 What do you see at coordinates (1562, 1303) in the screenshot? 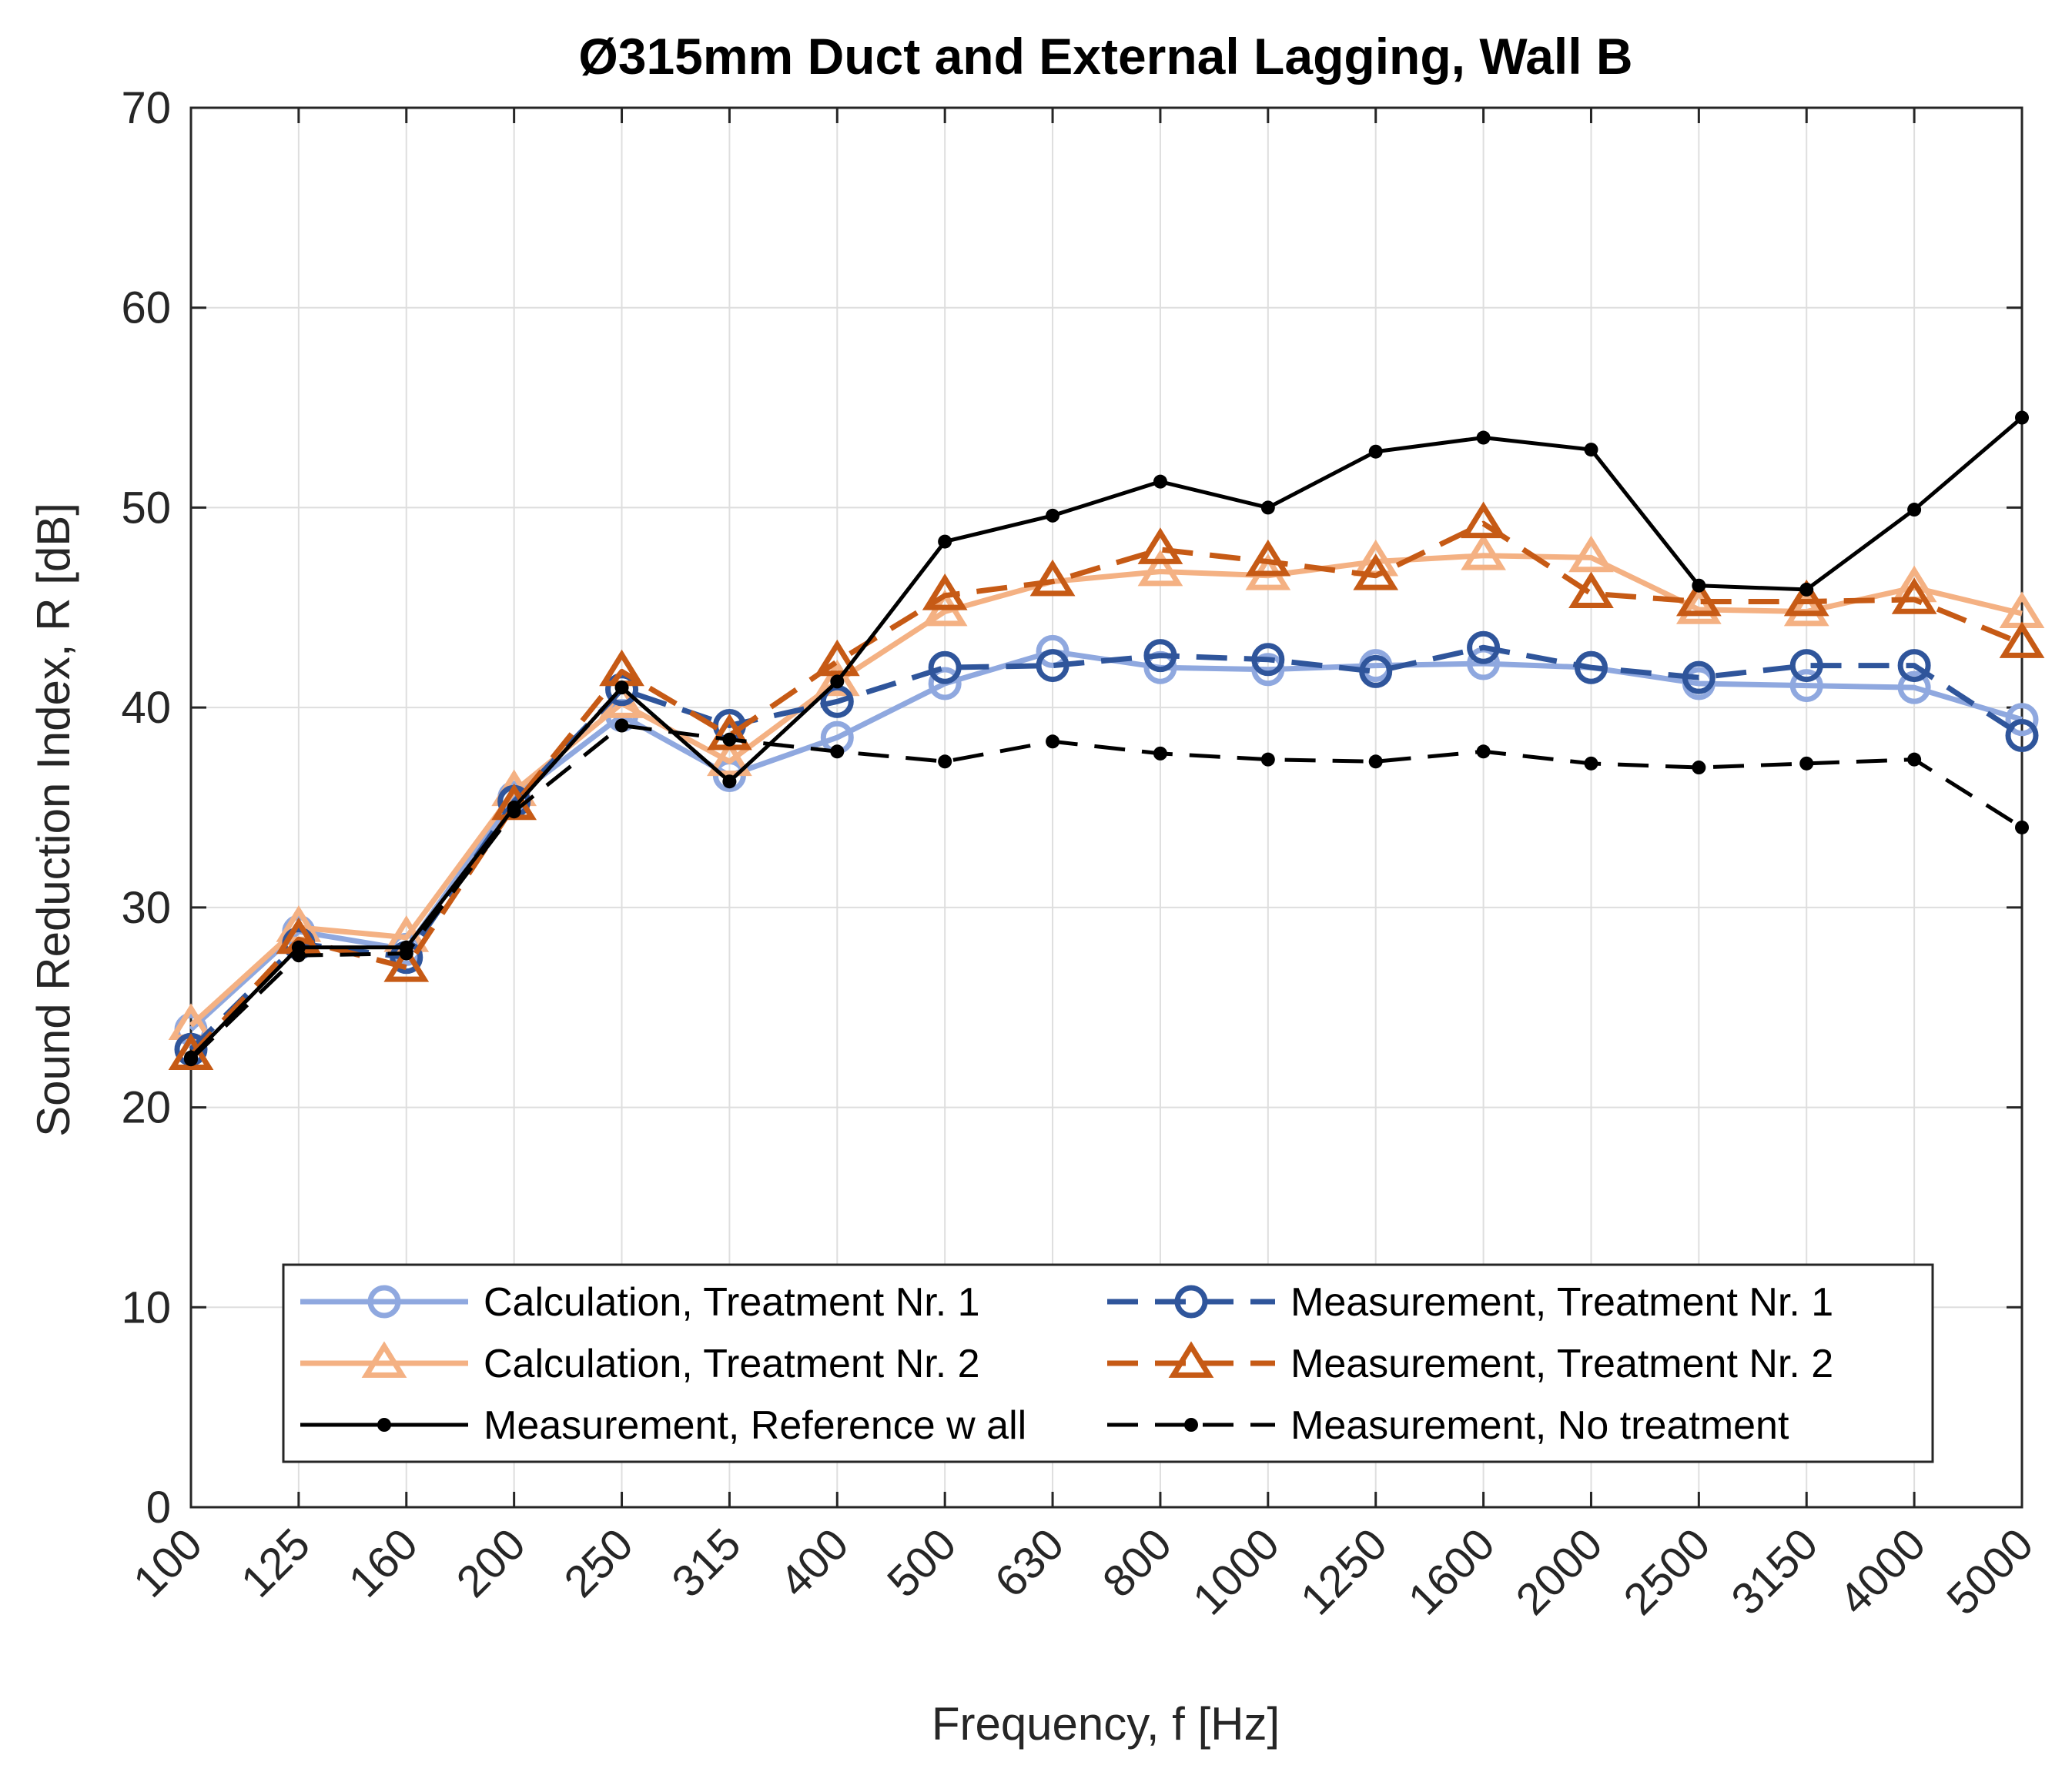
I see `legend-label: Measurement, Treatment Nr. 1` at bounding box center [1562, 1303].